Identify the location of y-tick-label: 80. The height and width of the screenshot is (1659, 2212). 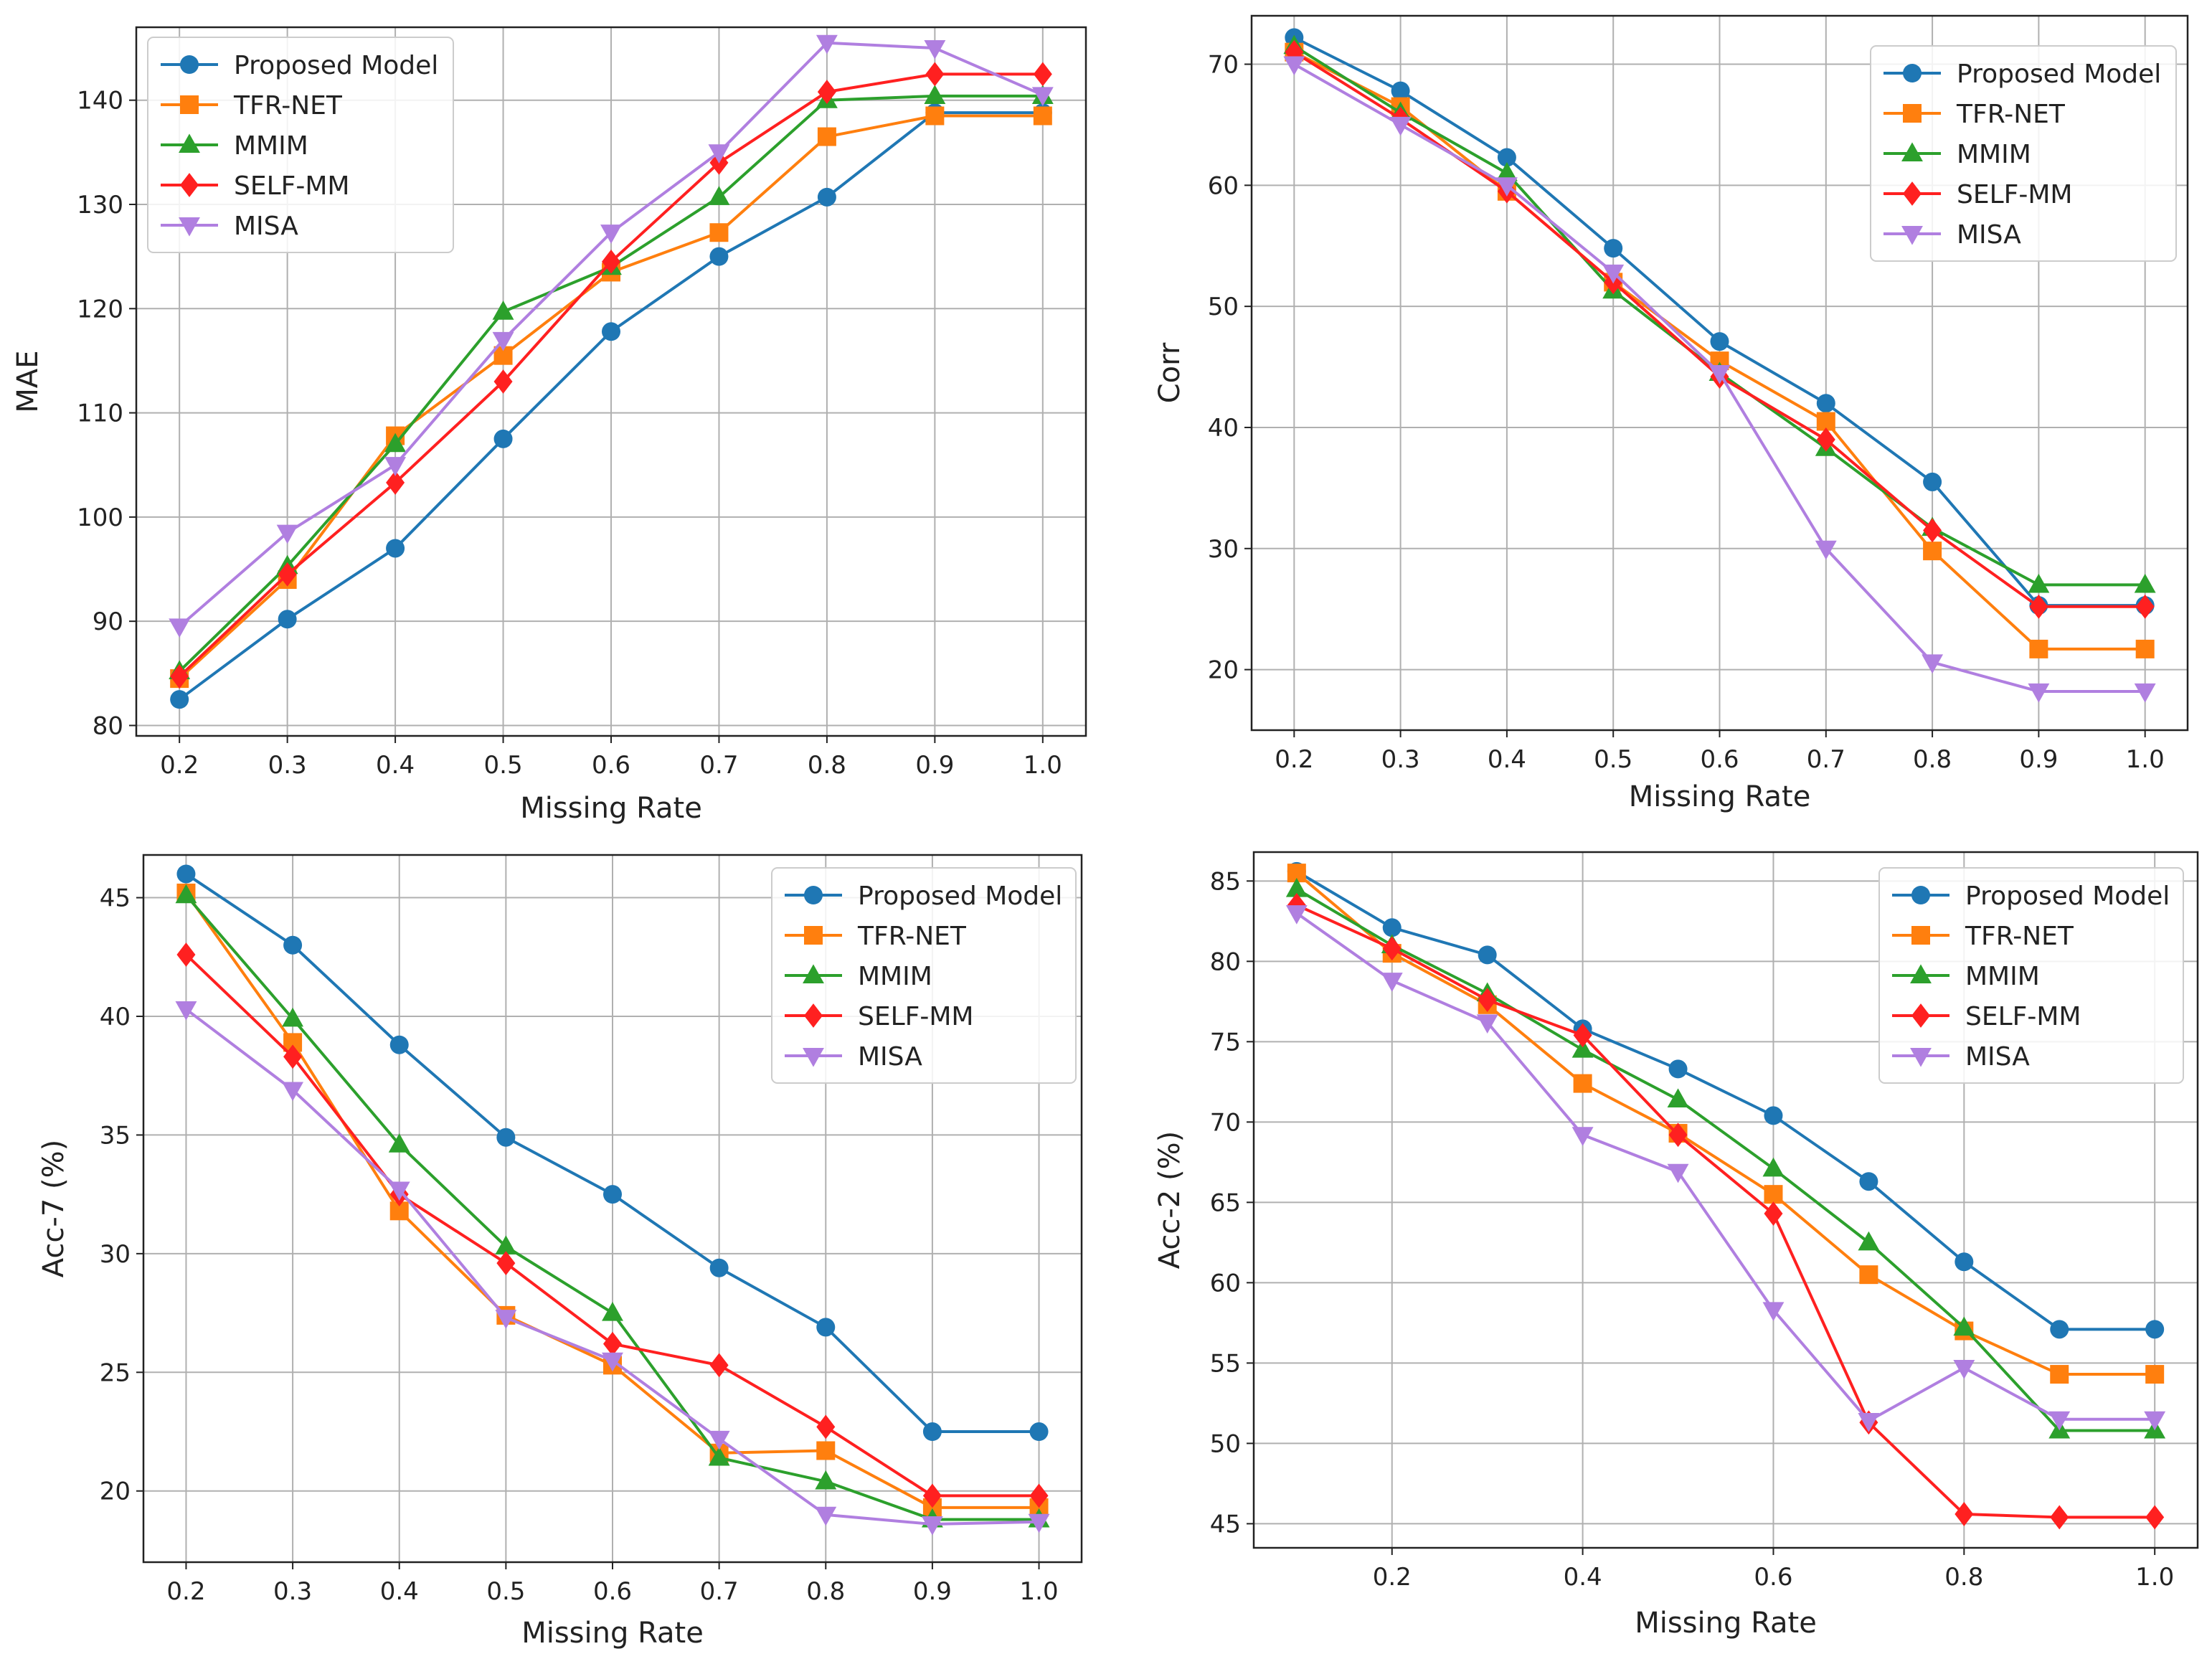
(1225, 961).